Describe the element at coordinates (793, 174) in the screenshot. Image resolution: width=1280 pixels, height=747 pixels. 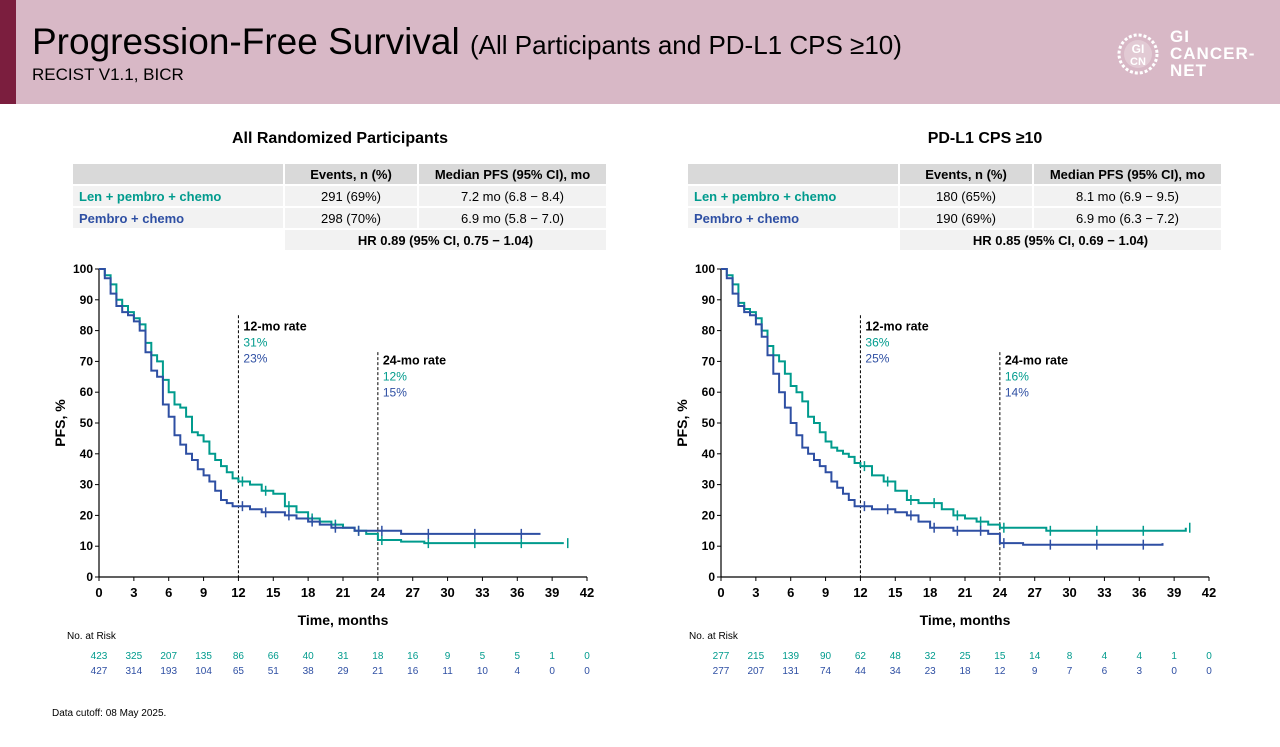
I see `table-header-blank` at that location.